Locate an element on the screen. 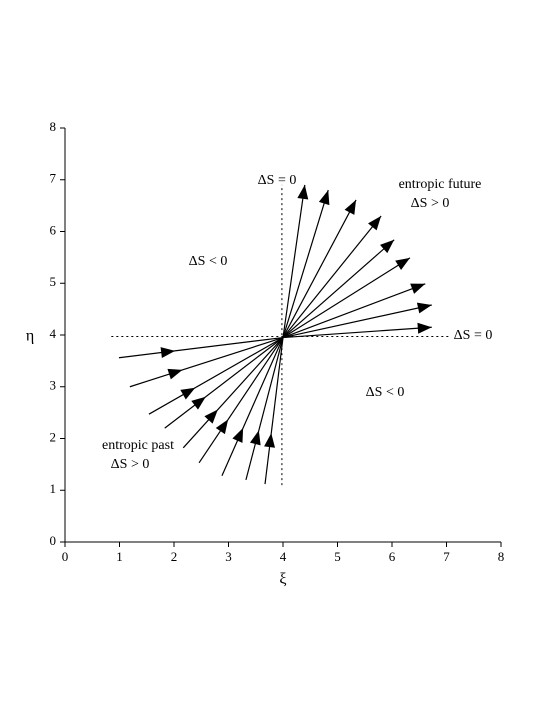 This screenshot has width=545, height=705. y-tick-label: 7 is located at coordinates (53, 178).